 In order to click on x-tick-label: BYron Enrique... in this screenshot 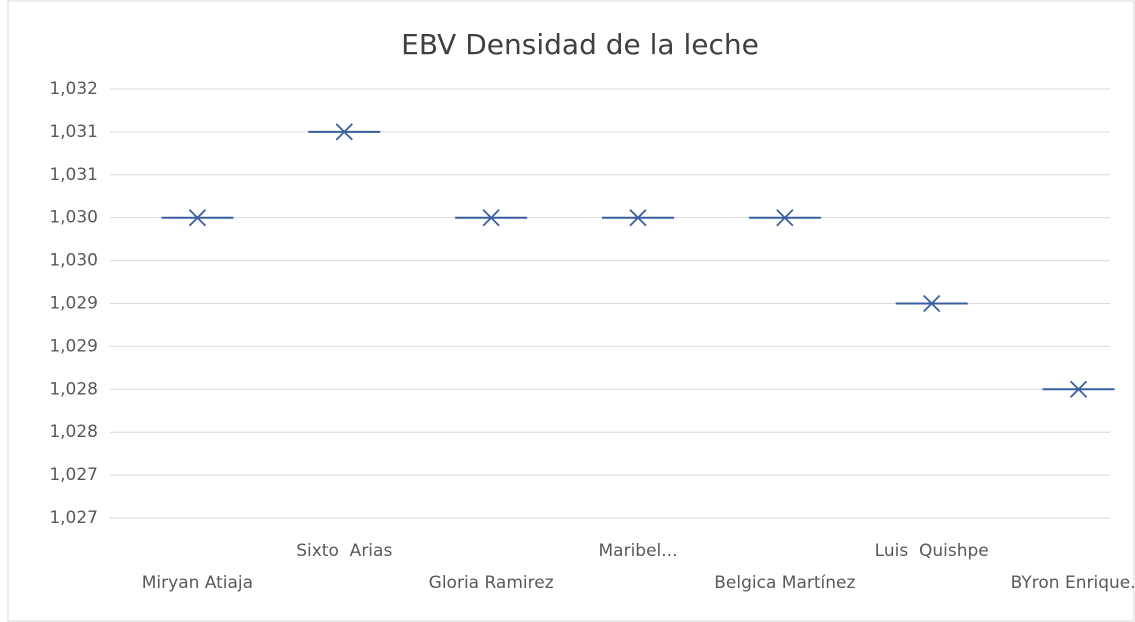, I will do `click(1073, 583)`.